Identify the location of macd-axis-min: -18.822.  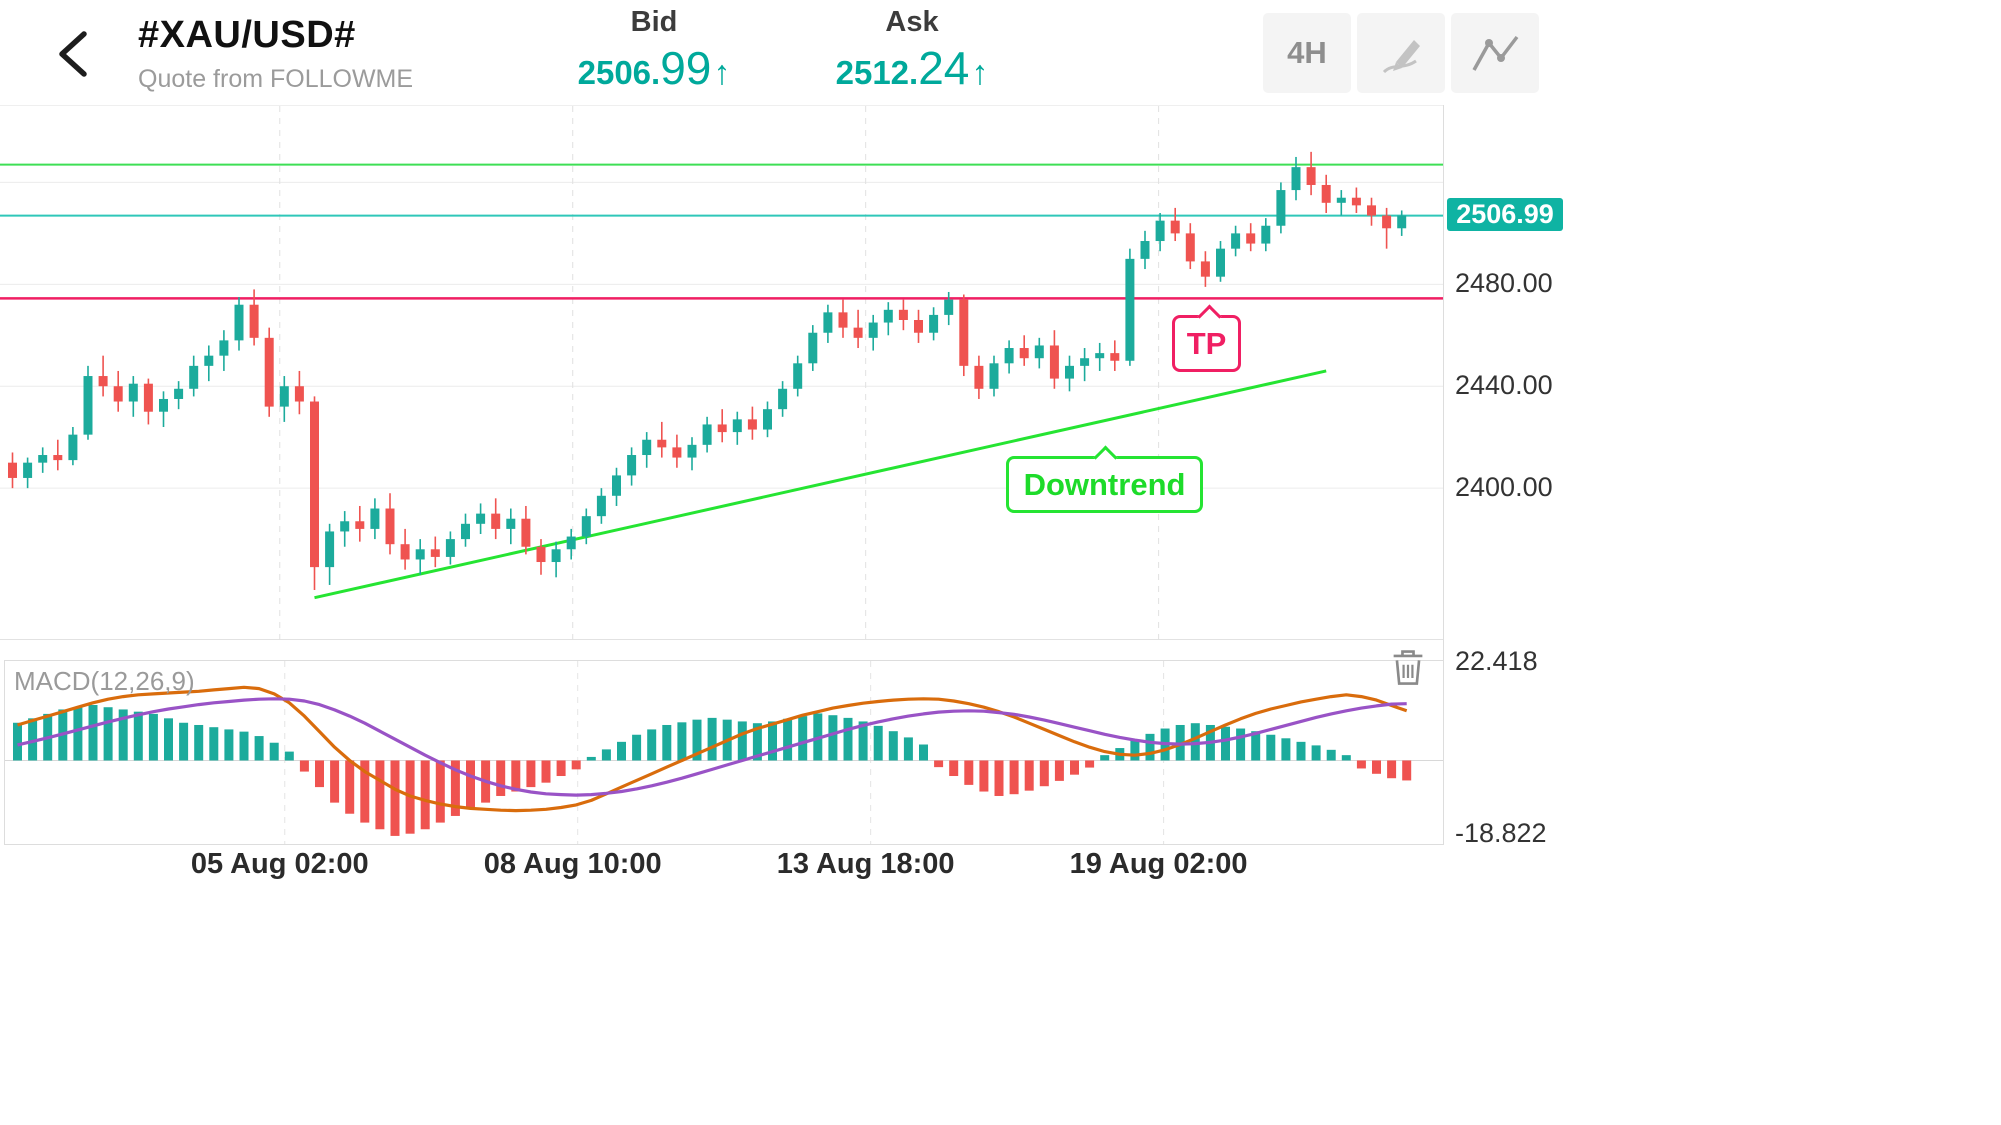
(1501, 833).